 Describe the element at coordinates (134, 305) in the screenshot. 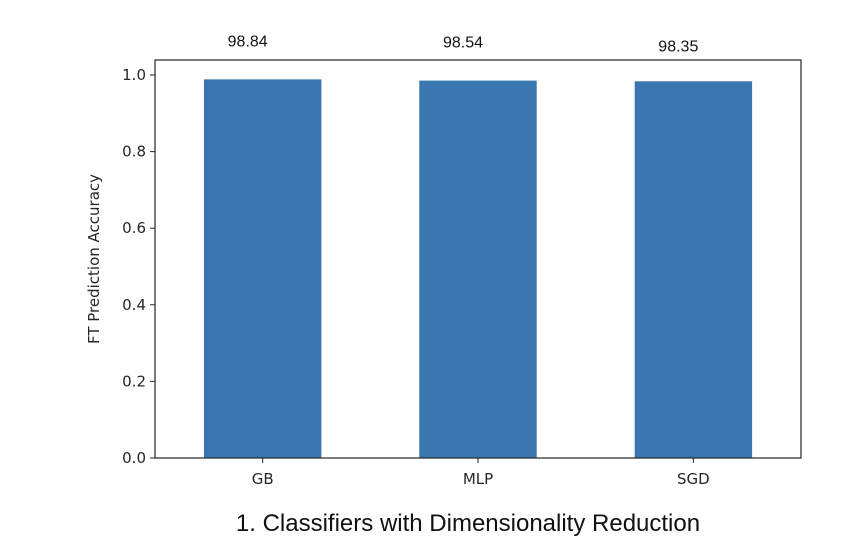

I see `y-tick-label-2: 0.4` at that location.